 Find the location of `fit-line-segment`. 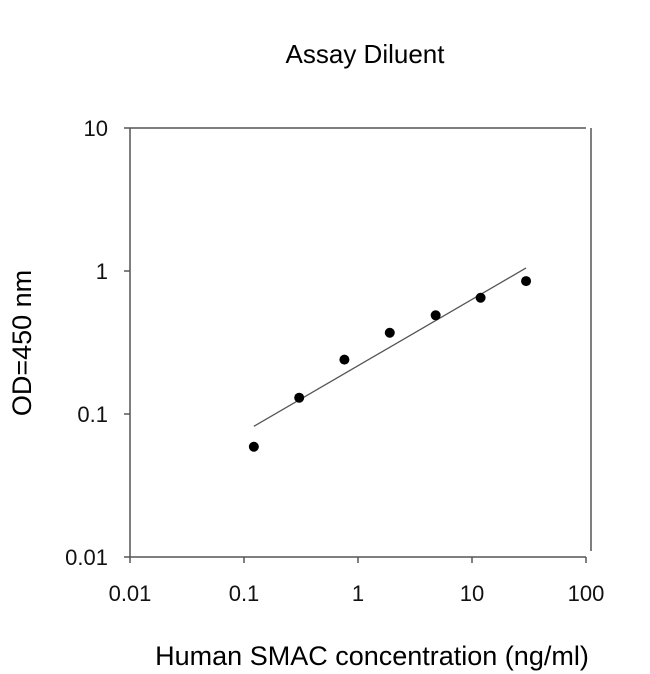

fit-line-segment is located at coordinates (390, 347).